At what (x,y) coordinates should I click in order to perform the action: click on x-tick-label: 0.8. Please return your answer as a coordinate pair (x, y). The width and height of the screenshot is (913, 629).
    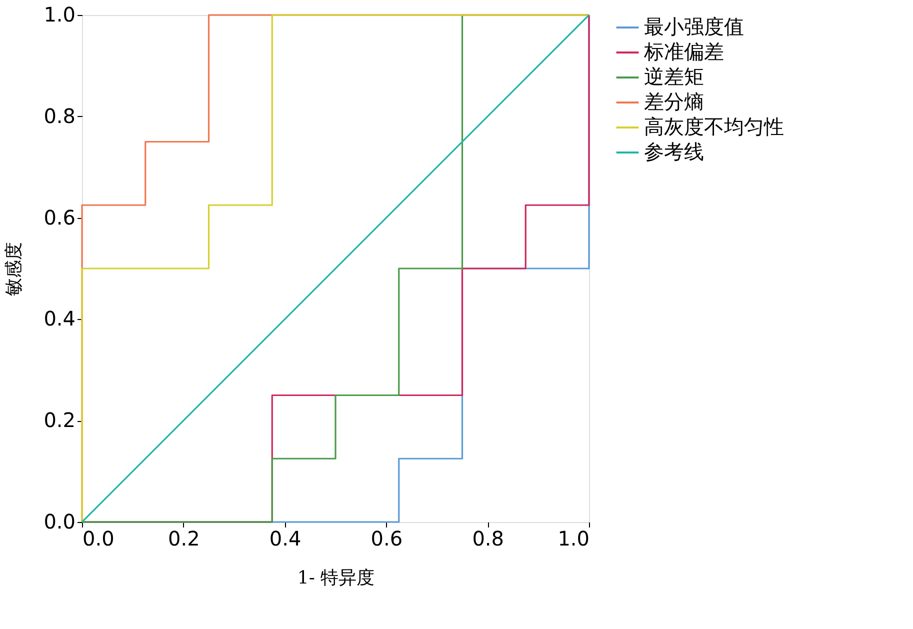
    Looking at the image, I should click on (488, 538).